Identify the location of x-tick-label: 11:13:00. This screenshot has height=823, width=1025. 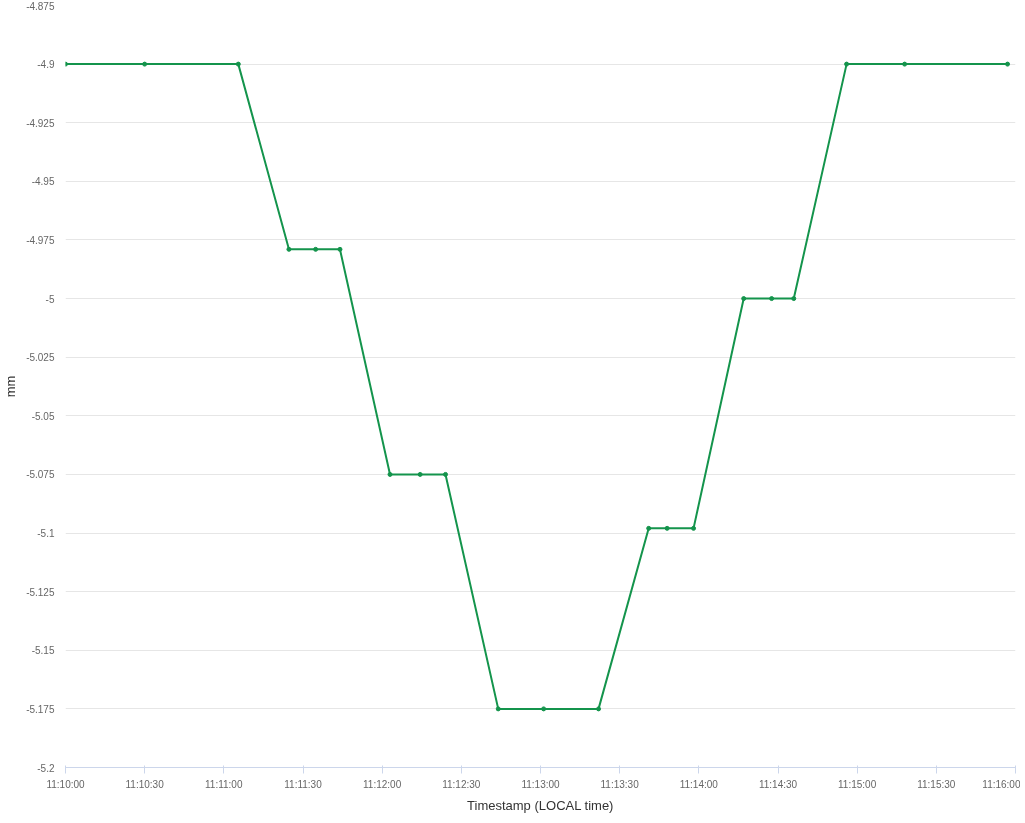
(541, 784).